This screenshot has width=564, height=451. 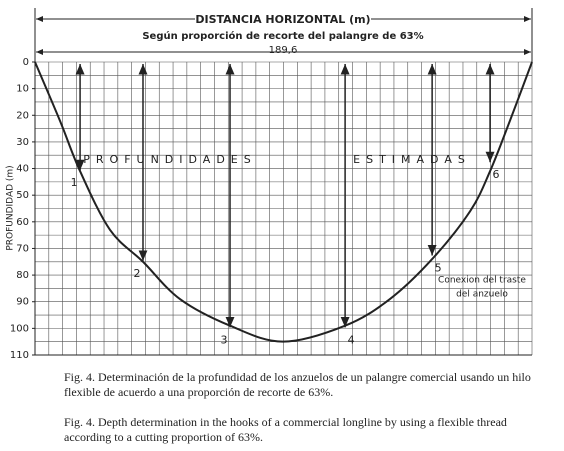 What do you see at coordinates (22, 275) in the screenshot?
I see `y-tick-label: 80` at bounding box center [22, 275].